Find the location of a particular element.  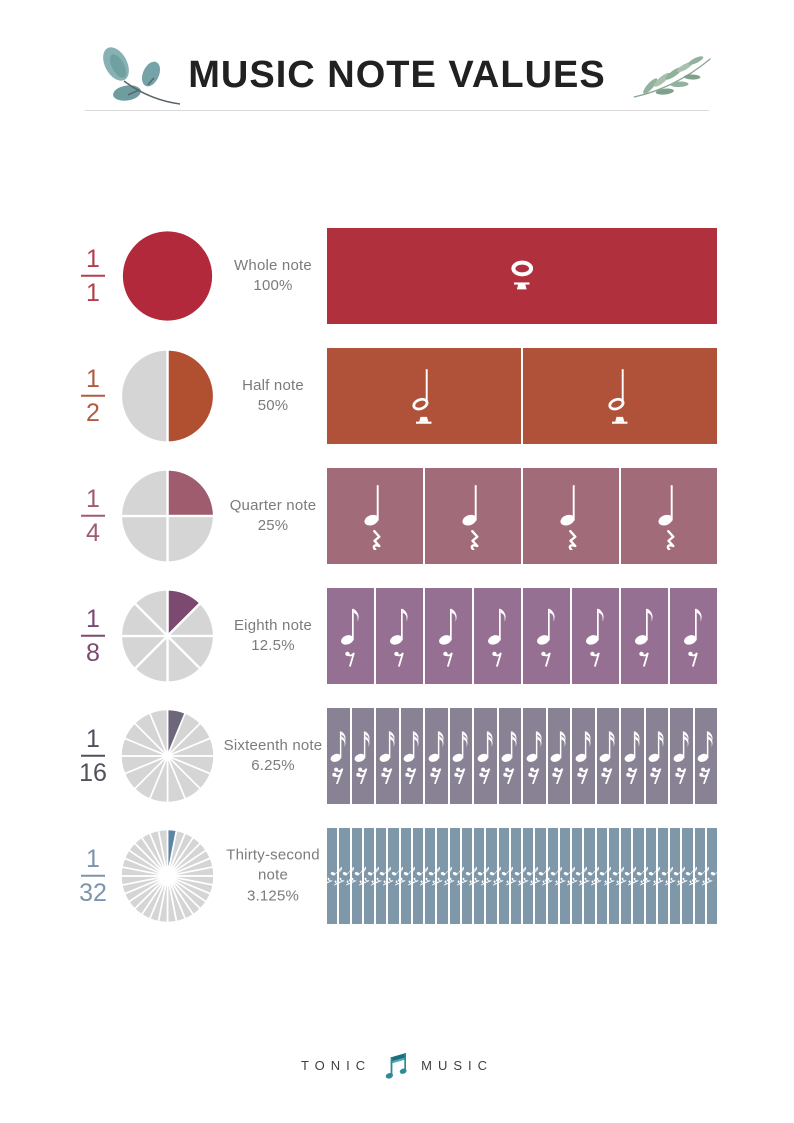

half-note-icon is located at coordinates (616, 389).